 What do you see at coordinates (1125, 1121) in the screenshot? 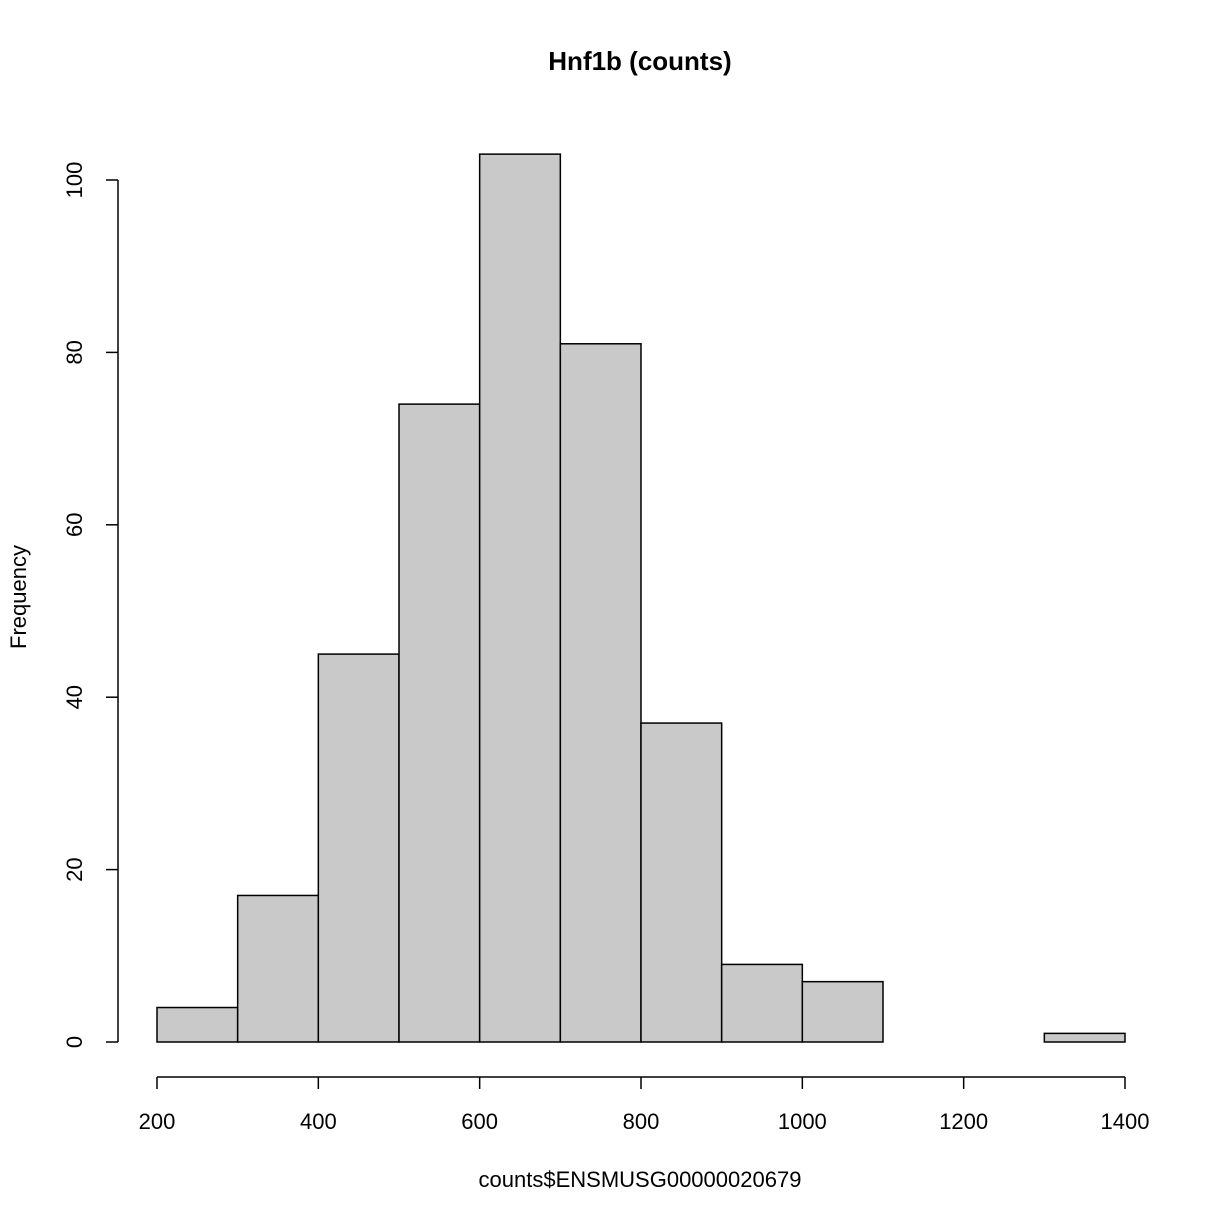
I see `x-tick-label-1400: 1400` at bounding box center [1125, 1121].